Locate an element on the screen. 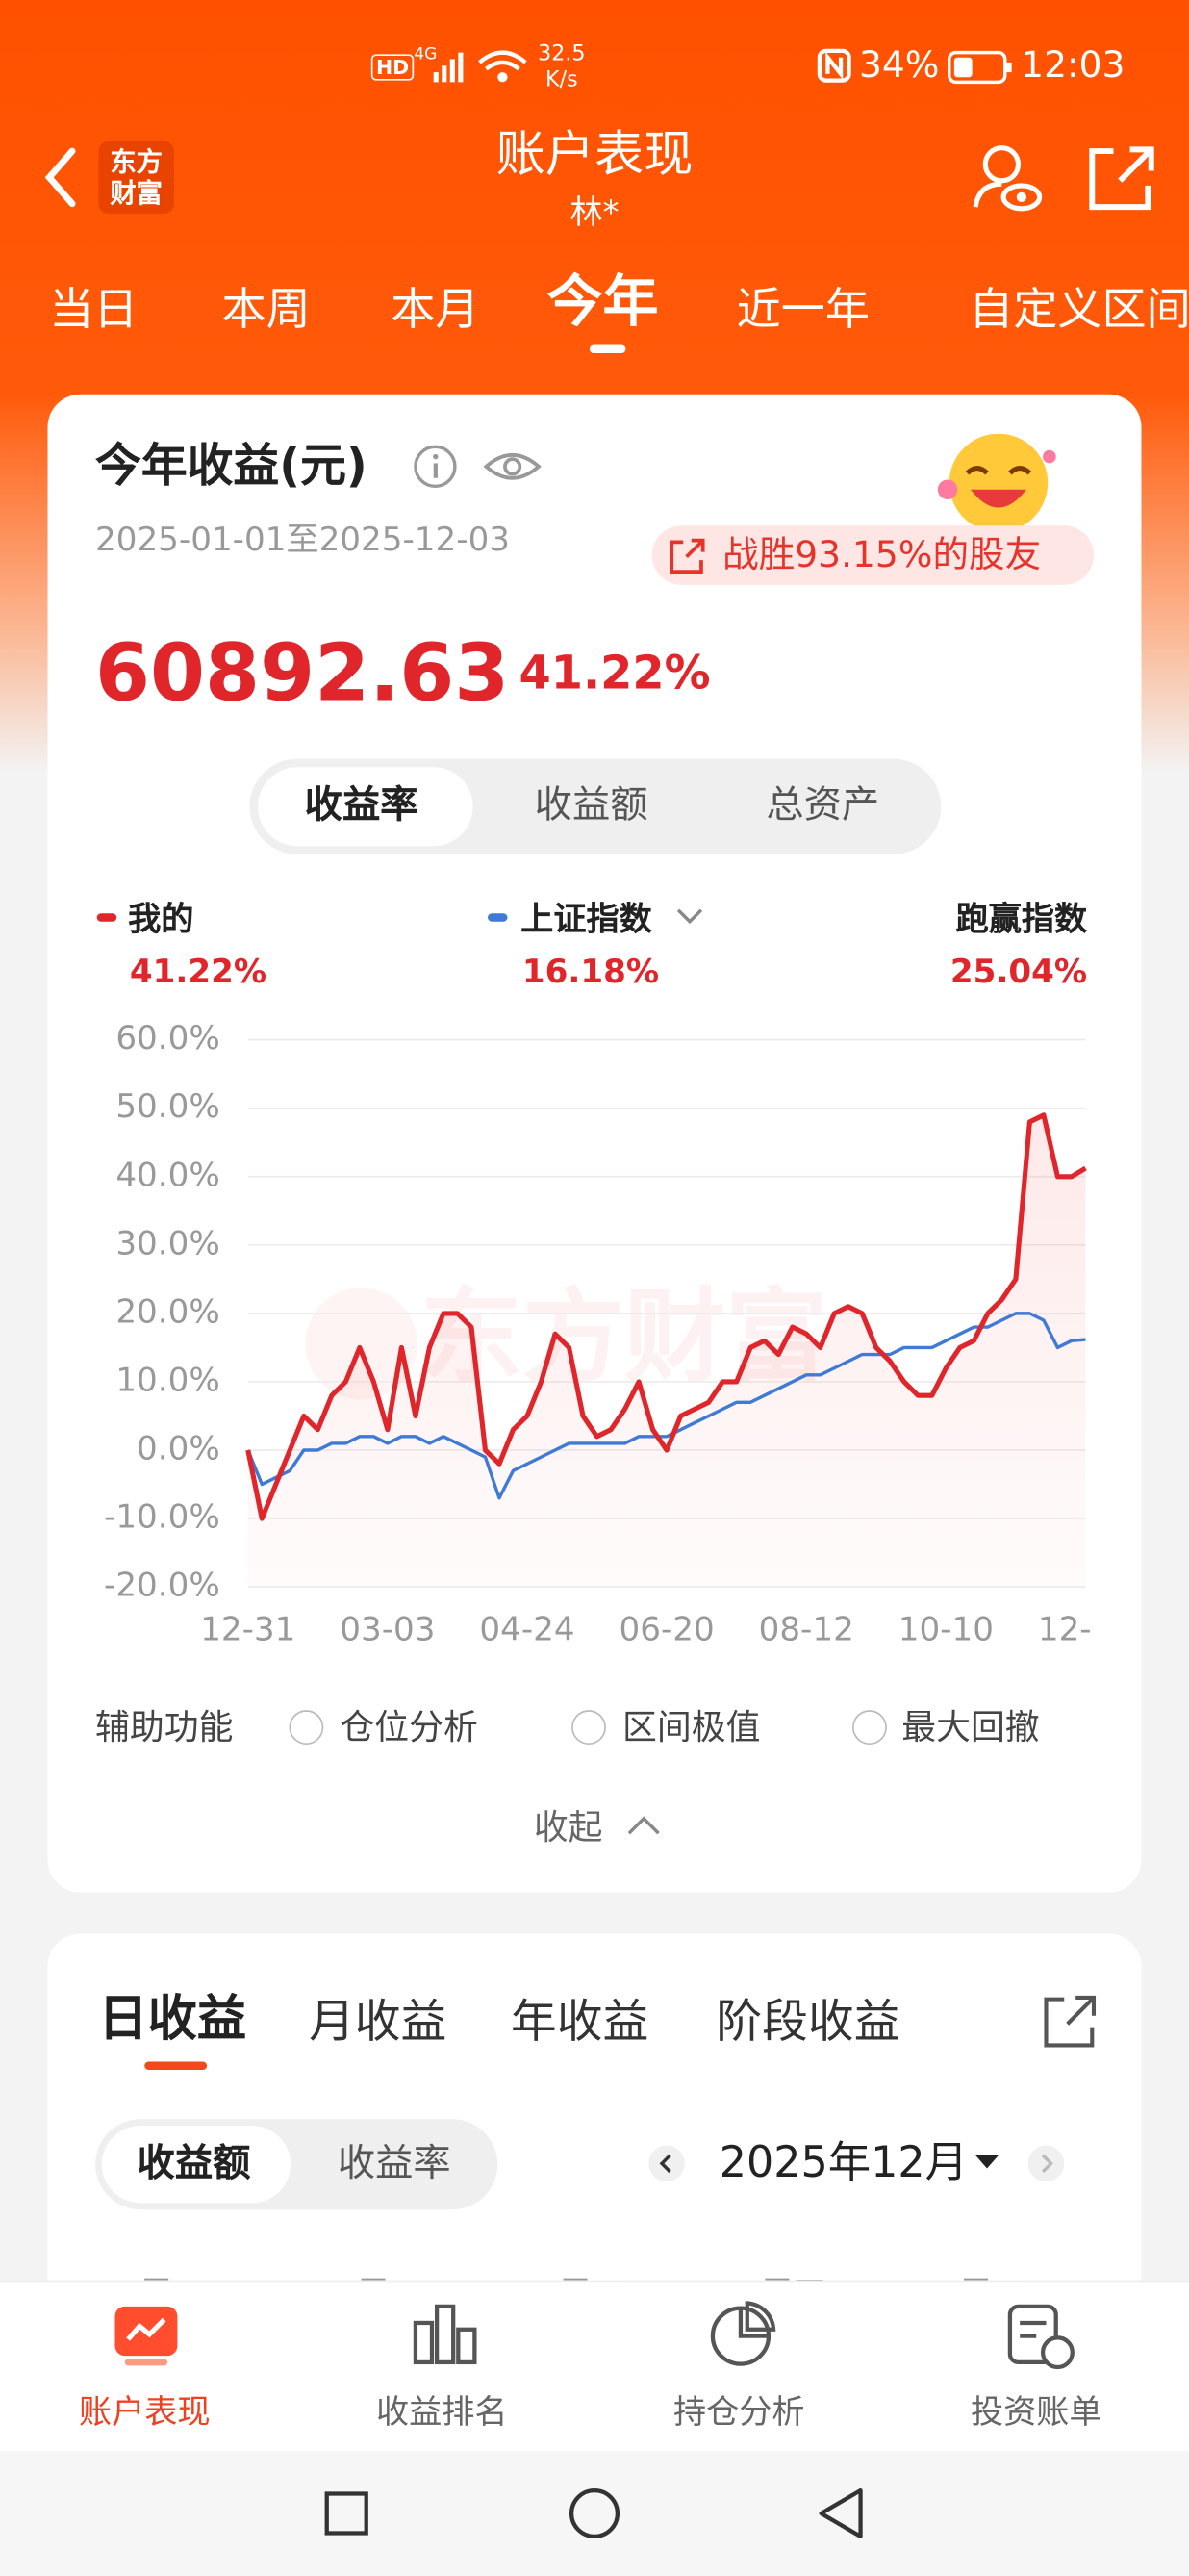  emoji is located at coordinates (997, 483).